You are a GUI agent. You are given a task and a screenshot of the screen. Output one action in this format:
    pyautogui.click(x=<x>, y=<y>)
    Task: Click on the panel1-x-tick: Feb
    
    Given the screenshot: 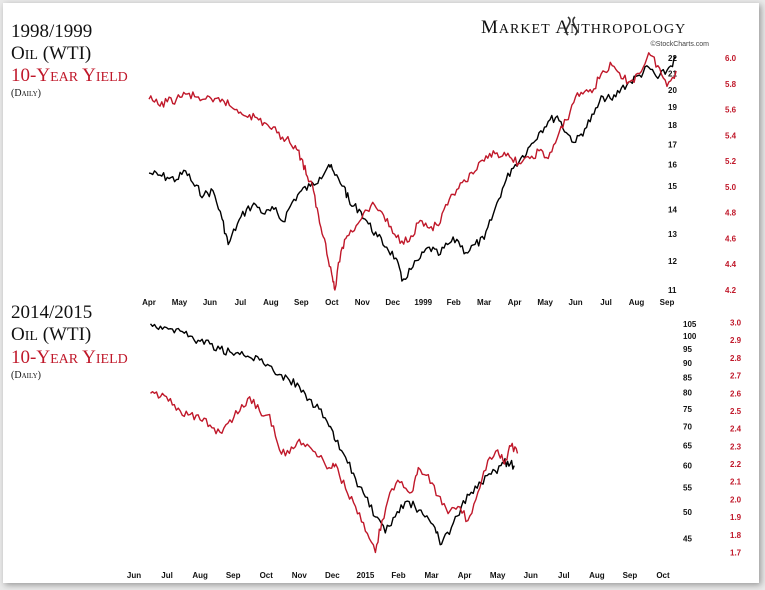 What is the action you would take?
    pyautogui.click(x=454, y=302)
    